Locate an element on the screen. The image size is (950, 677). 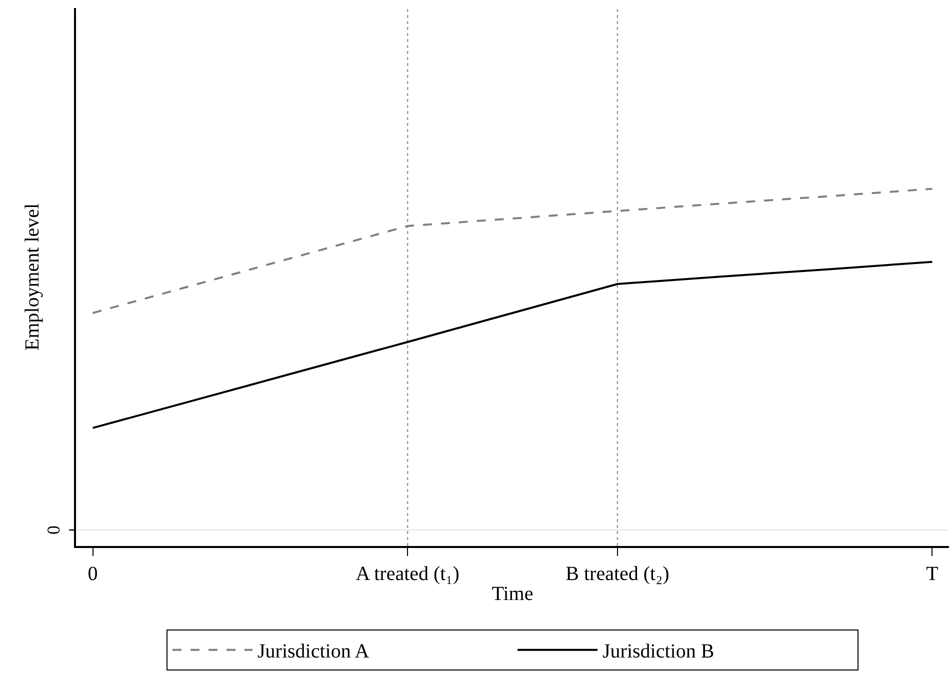
legend-label: Jurisdiction B is located at coordinates (658, 651).